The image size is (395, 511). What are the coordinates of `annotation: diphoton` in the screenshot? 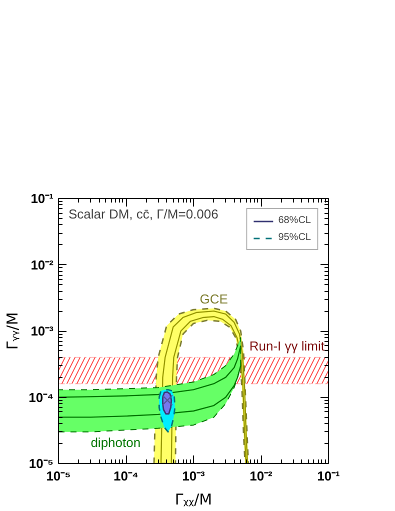 It's located at (115, 442).